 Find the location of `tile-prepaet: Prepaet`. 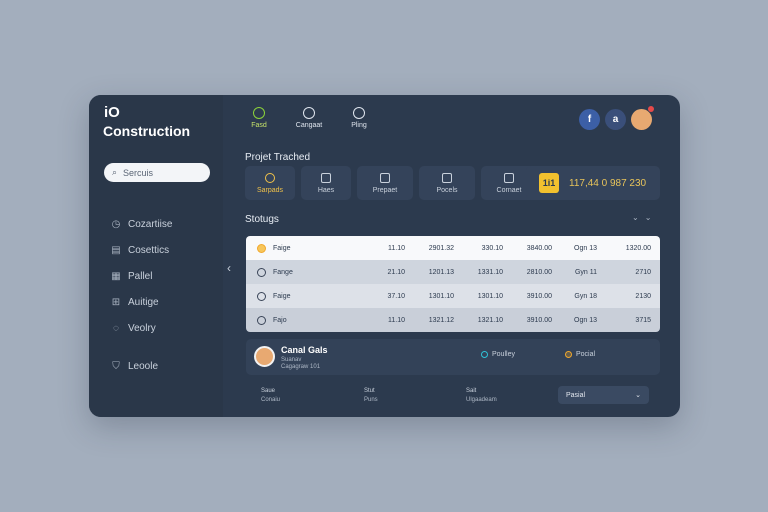

tile-prepaet: Prepaet is located at coordinates (385, 183).